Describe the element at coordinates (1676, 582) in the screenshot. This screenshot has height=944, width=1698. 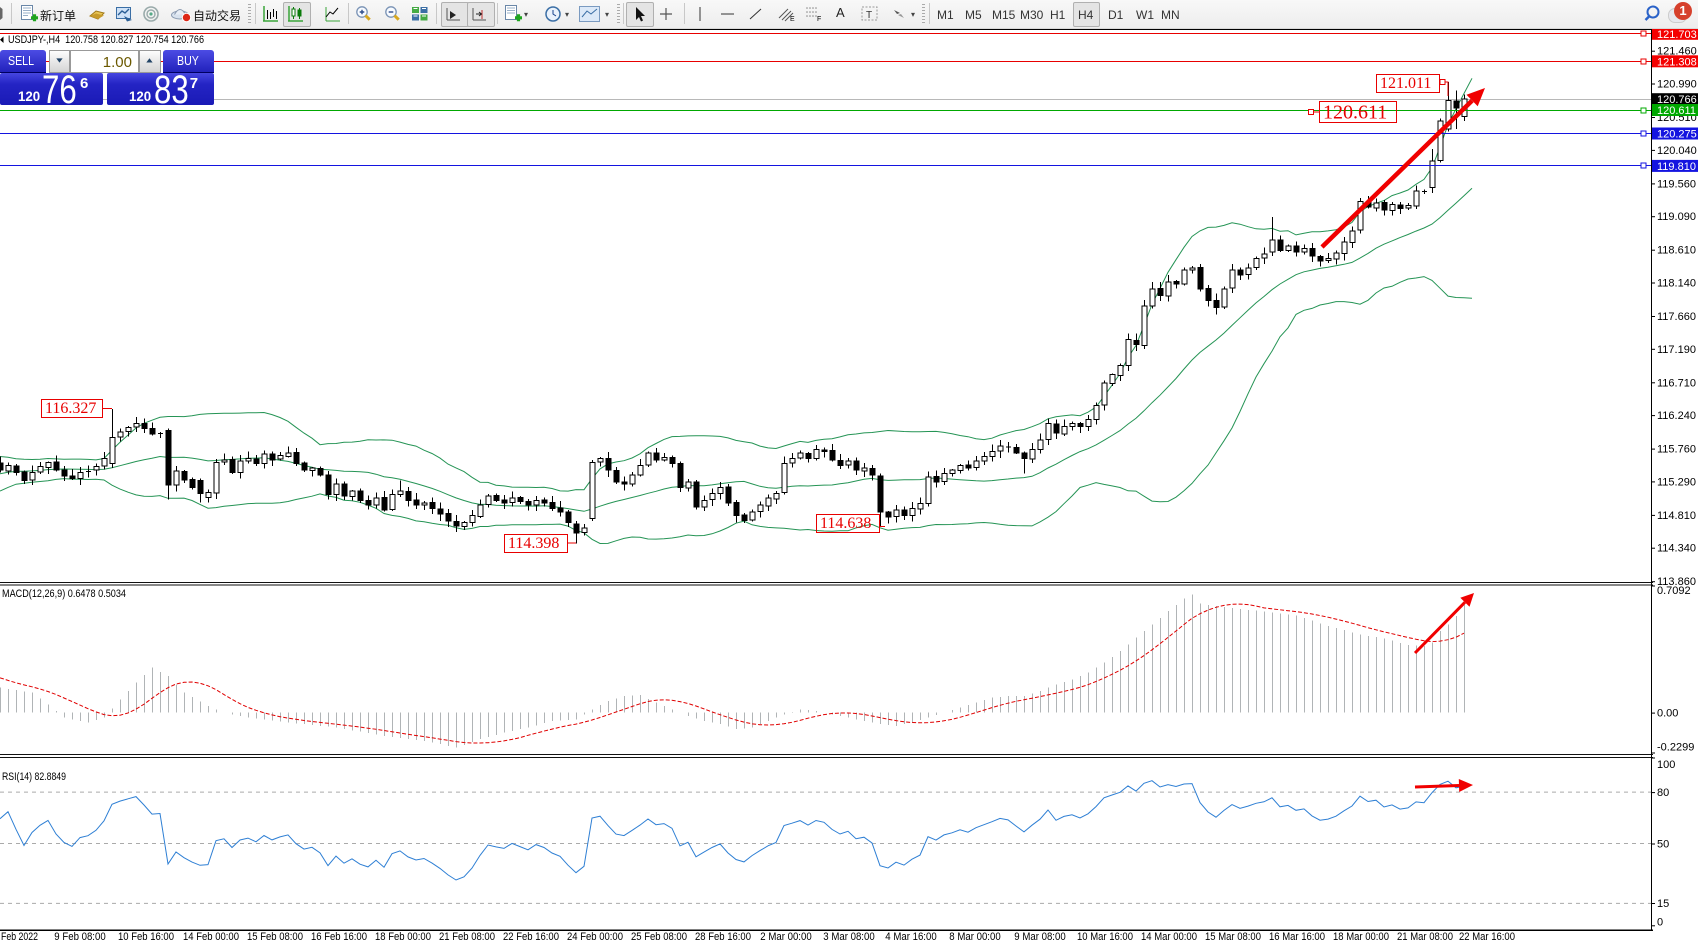
I see `svg-text: 113.860` at that location.